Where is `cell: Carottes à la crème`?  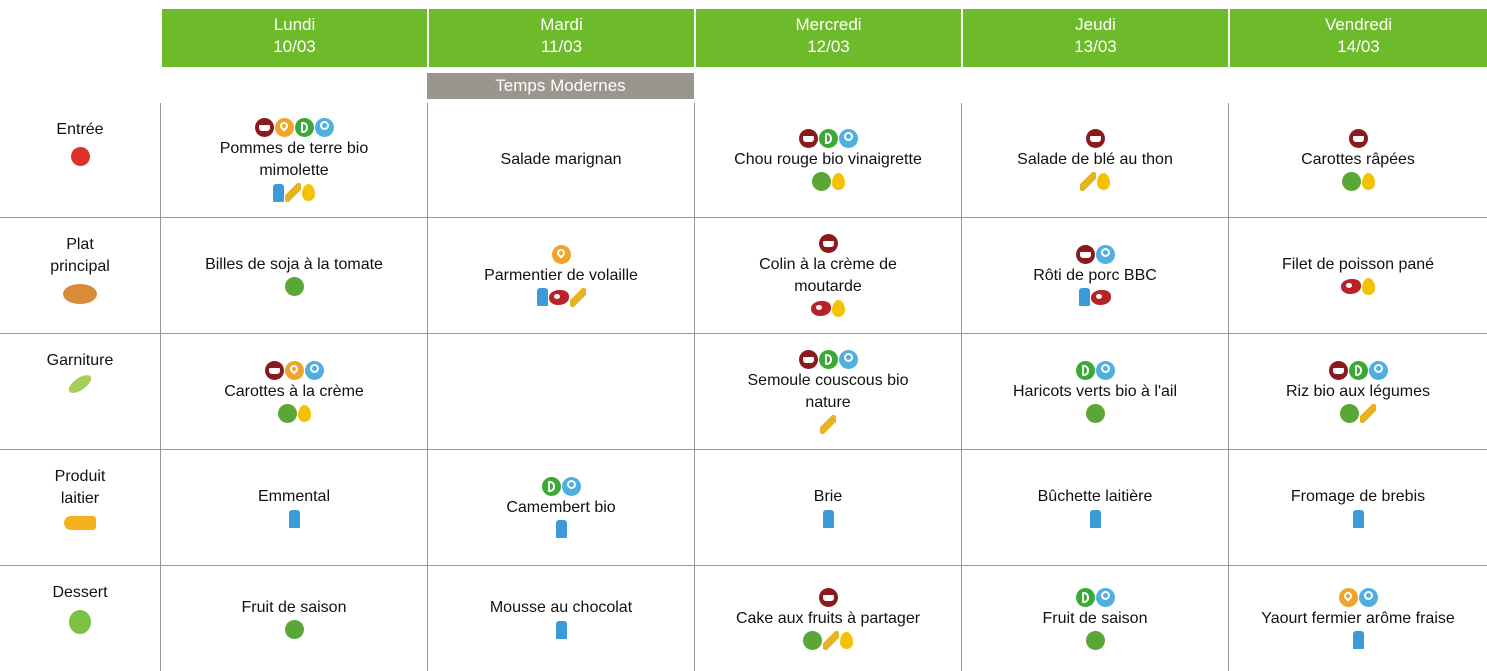
cell: Carottes à la crème is located at coordinates (293, 391).